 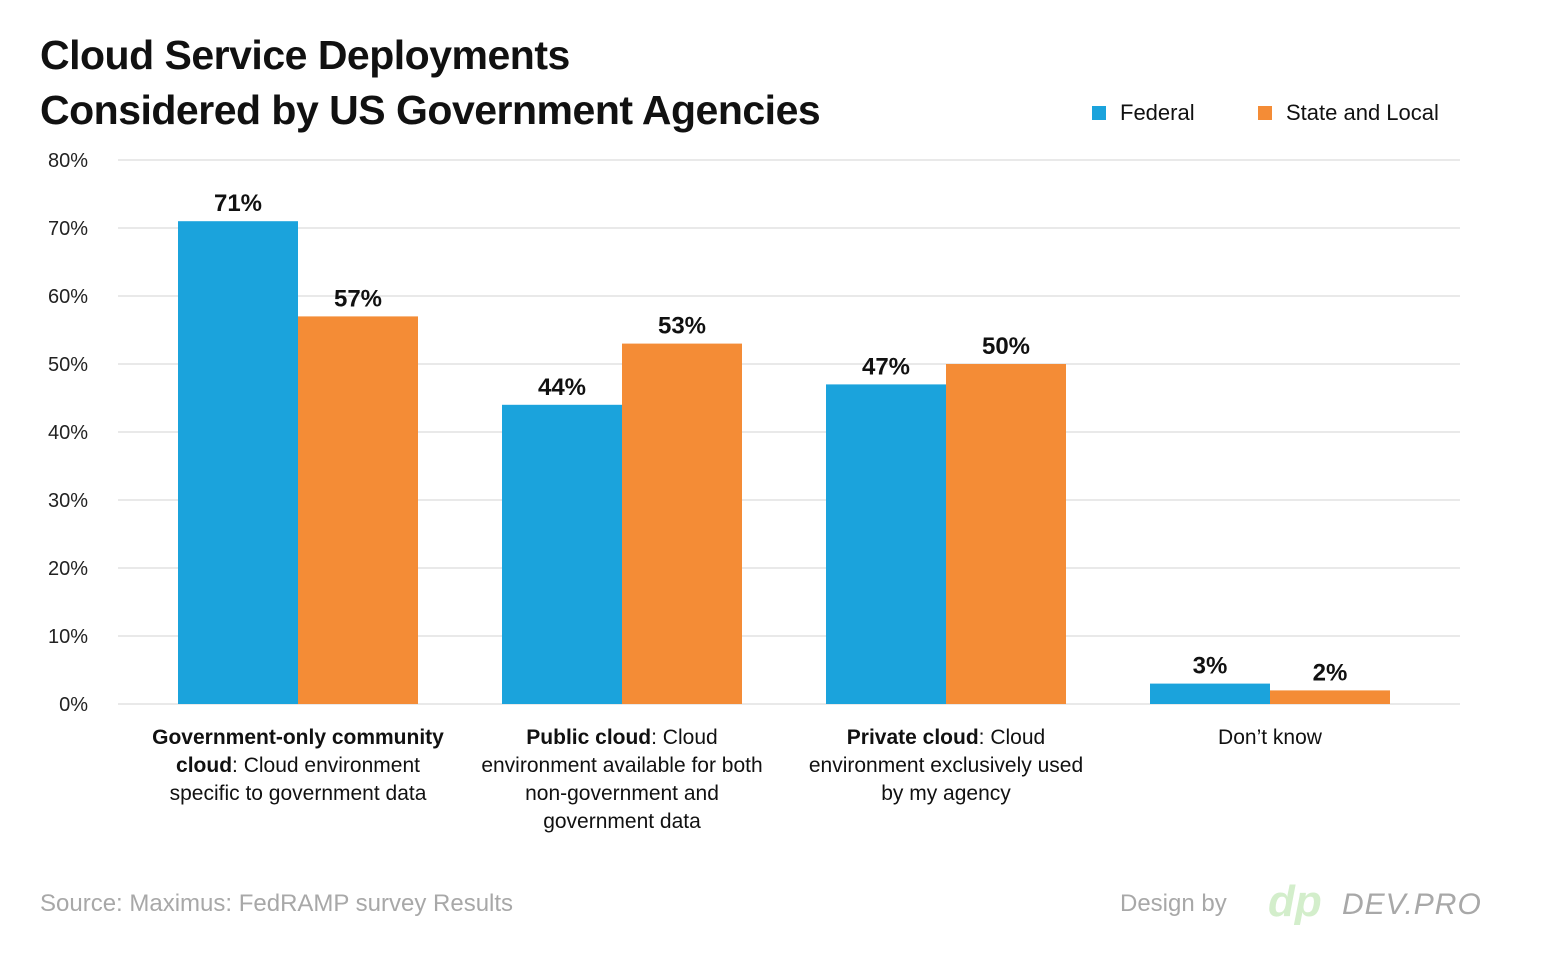 I want to click on y-tick-label: 30%, so click(x=68, y=501).